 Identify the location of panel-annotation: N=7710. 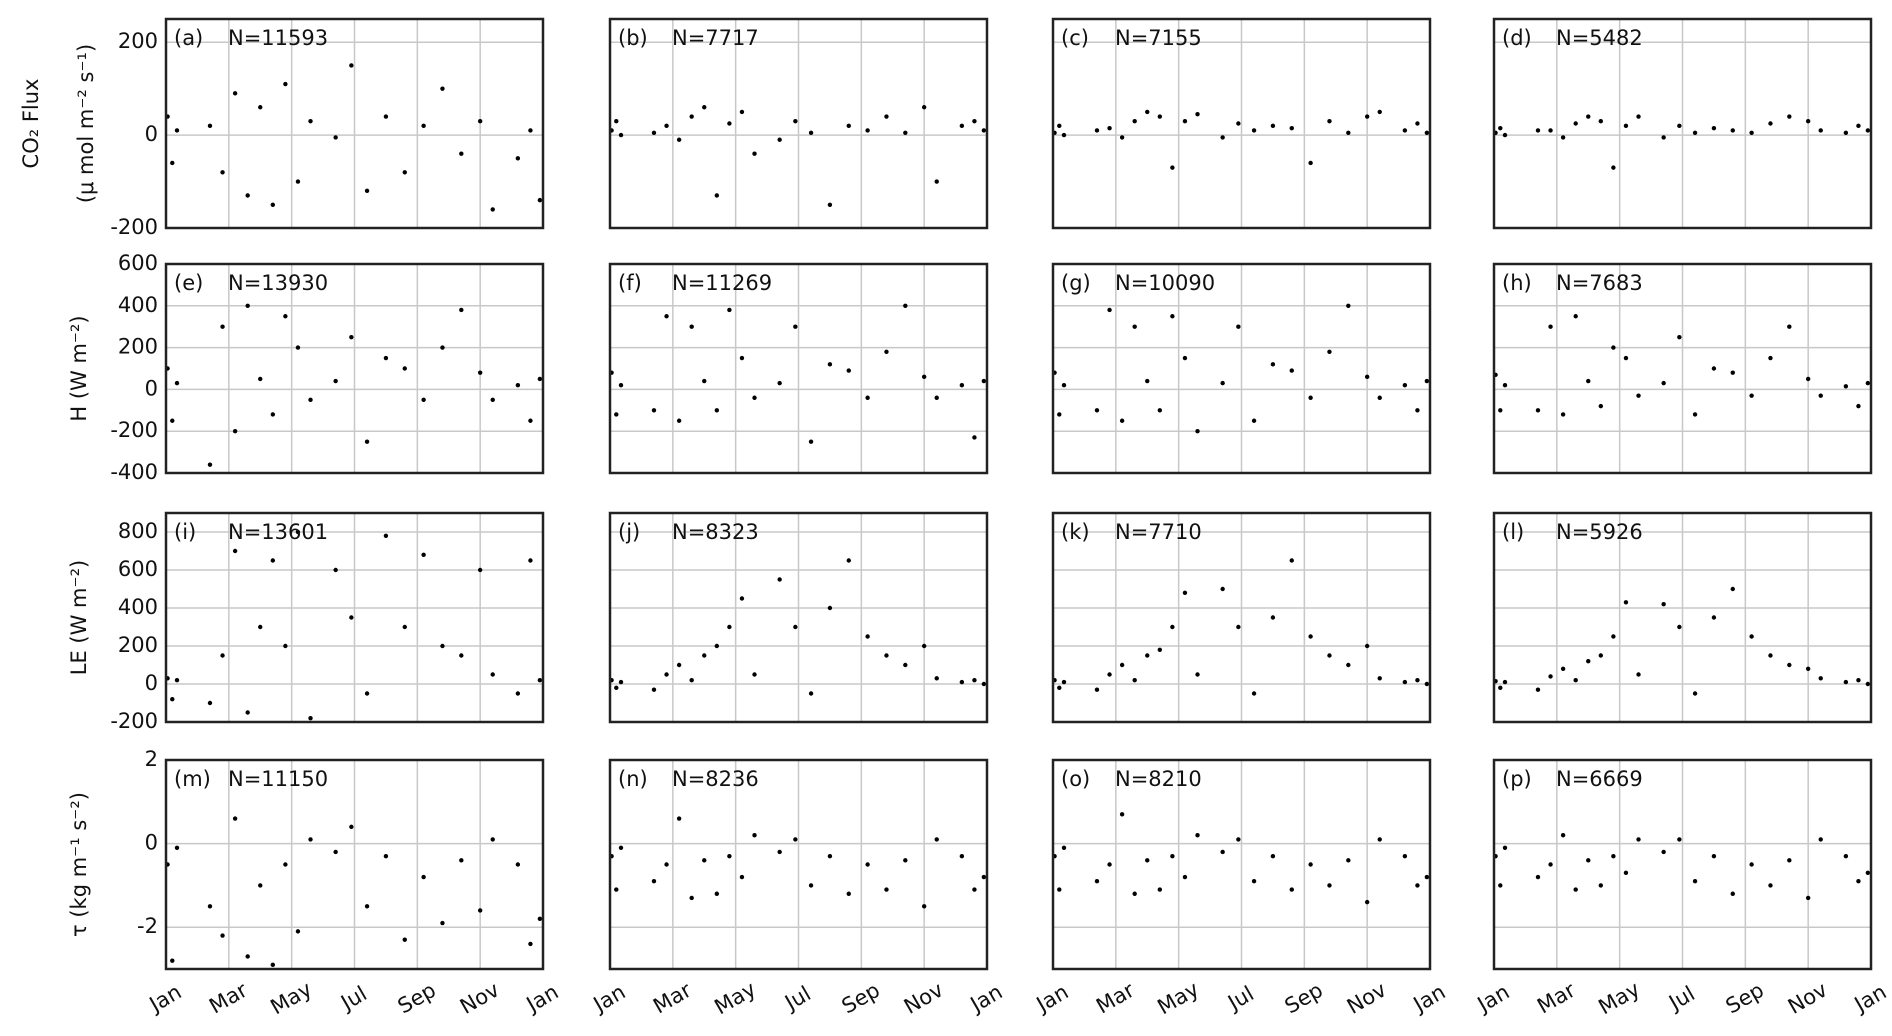
(1158, 532).